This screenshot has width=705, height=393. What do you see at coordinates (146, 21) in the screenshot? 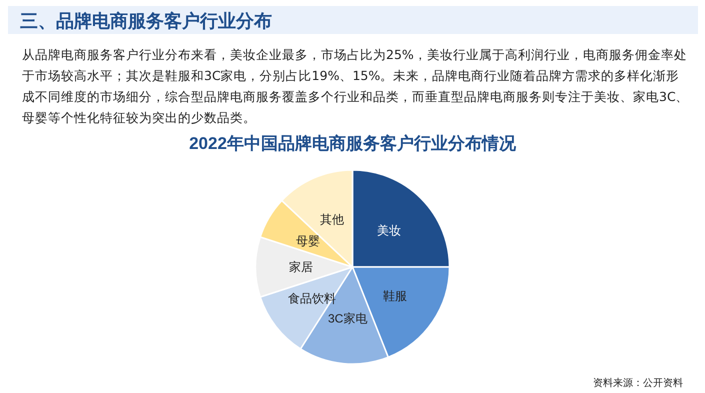
I see `chart-title: 三、品牌电商服务客户行业分布` at bounding box center [146, 21].